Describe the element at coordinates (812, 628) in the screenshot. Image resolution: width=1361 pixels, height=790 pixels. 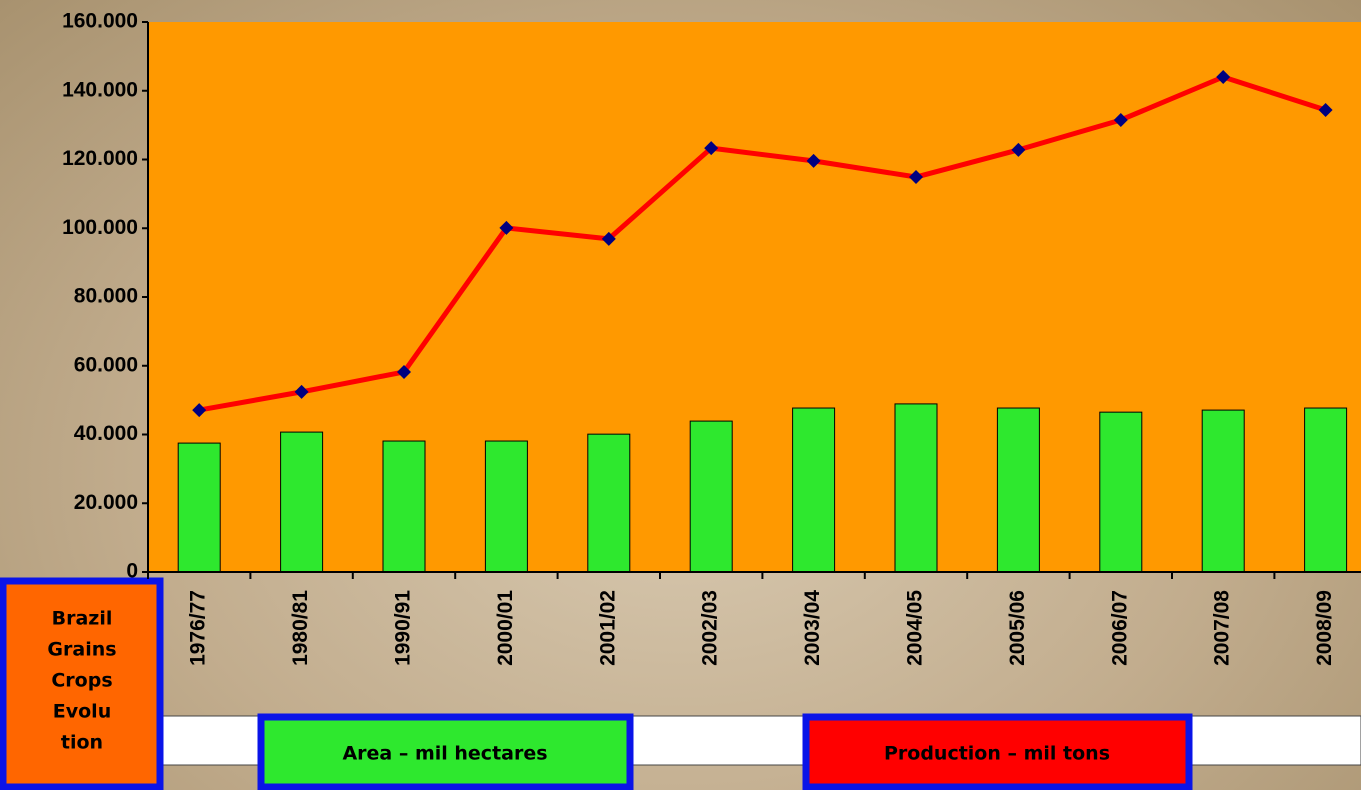
I see `x-tick-label: 2003/04` at that location.